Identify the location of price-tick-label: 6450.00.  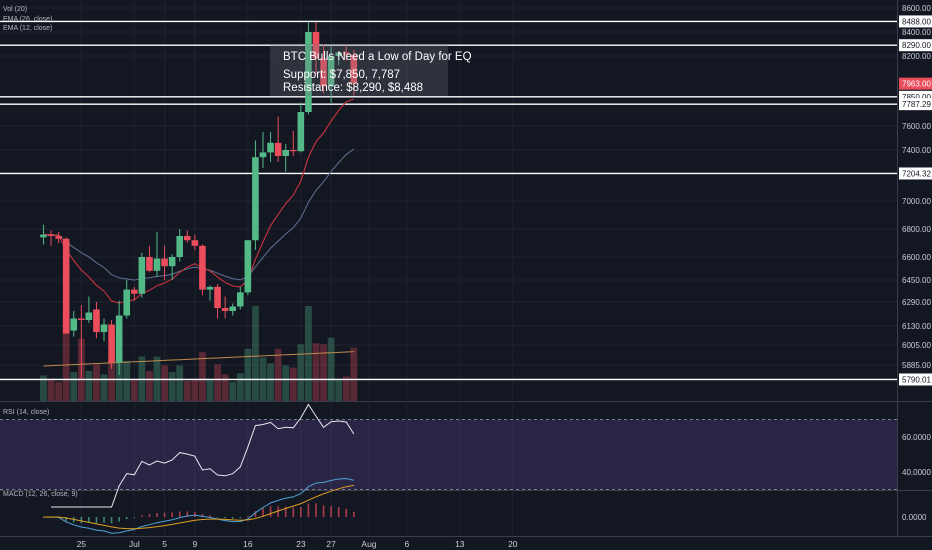
(916, 280).